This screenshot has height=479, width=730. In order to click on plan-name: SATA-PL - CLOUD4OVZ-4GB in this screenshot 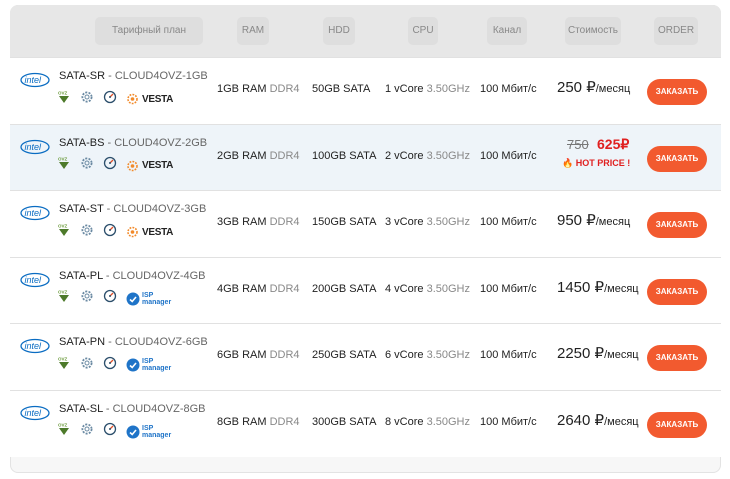, I will do `click(132, 276)`.